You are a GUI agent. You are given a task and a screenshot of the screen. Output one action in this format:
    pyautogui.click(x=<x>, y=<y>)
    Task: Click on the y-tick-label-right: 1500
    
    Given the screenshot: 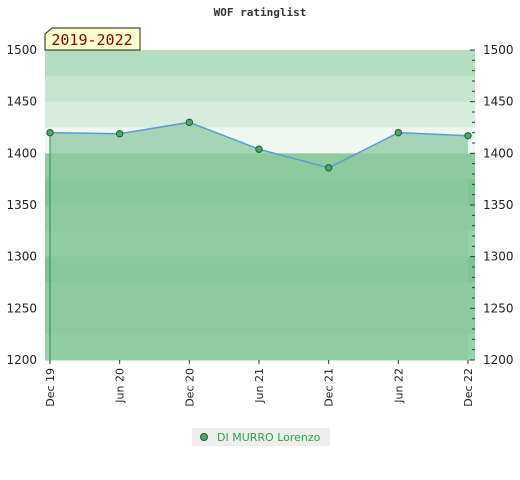 What is the action you would take?
    pyautogui.click(x=498, y=50)
    